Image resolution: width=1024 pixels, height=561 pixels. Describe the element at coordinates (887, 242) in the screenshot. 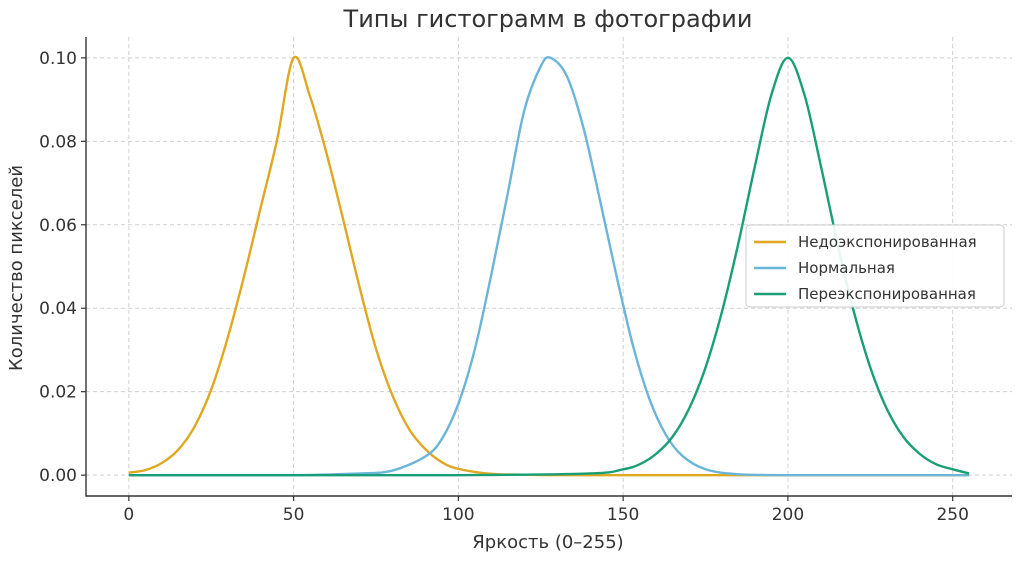

I see `legend-label: Недоэкспонированная` at that location.